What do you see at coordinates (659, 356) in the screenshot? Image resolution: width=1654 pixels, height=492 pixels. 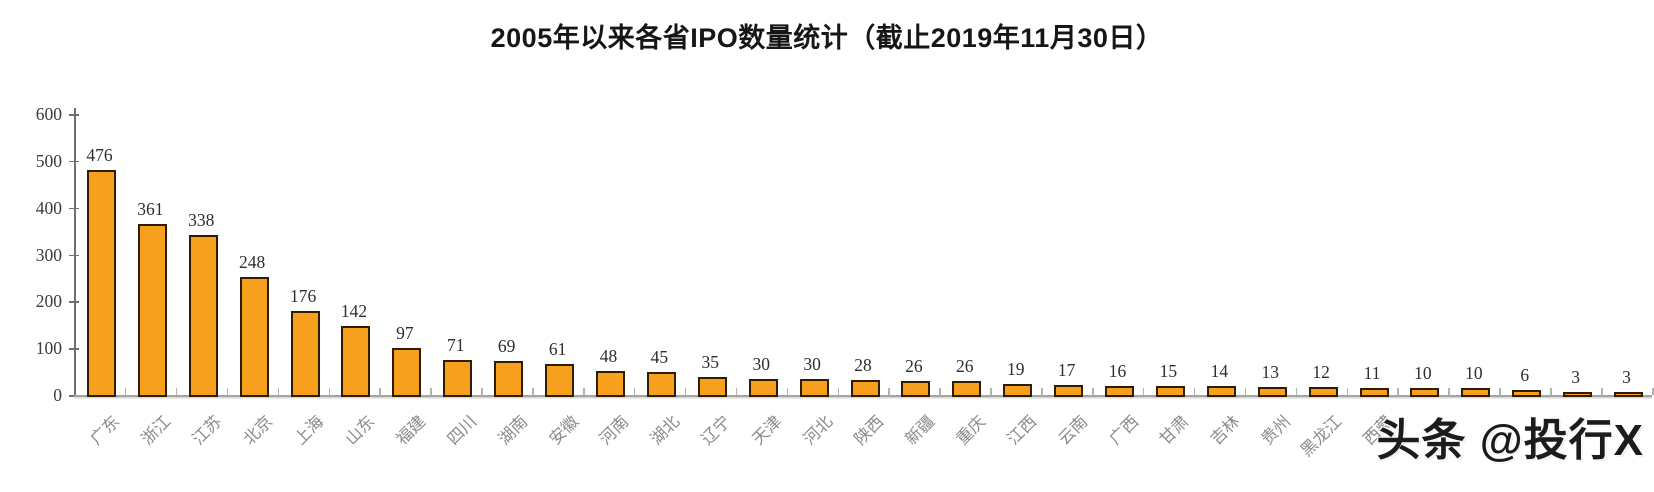 I see `bar-value-label: 45` at bounding box center [659, 356].